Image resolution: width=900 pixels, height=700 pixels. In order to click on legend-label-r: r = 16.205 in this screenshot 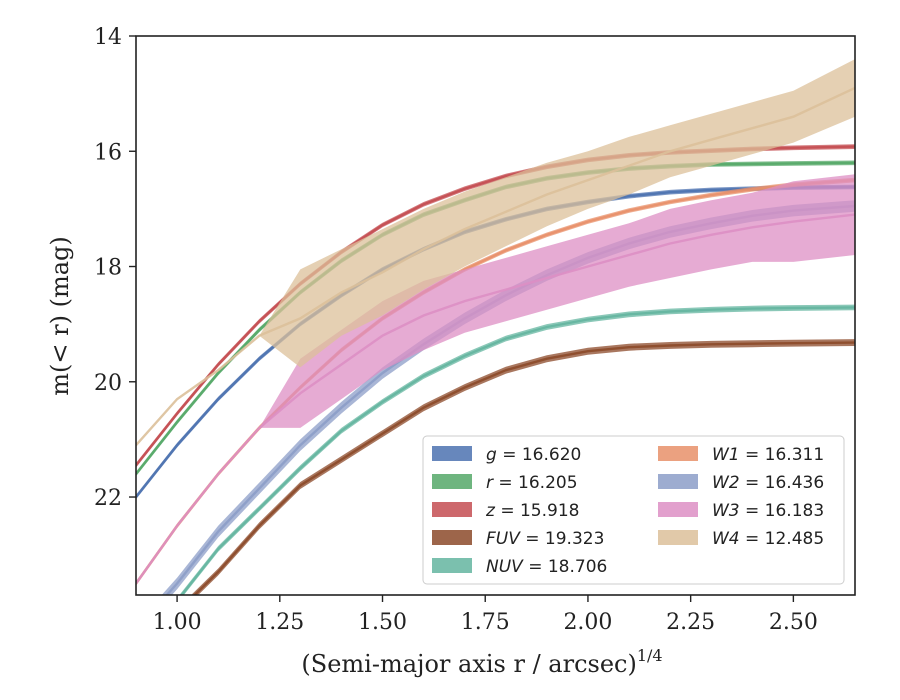, I will do `click(532, 483)`.